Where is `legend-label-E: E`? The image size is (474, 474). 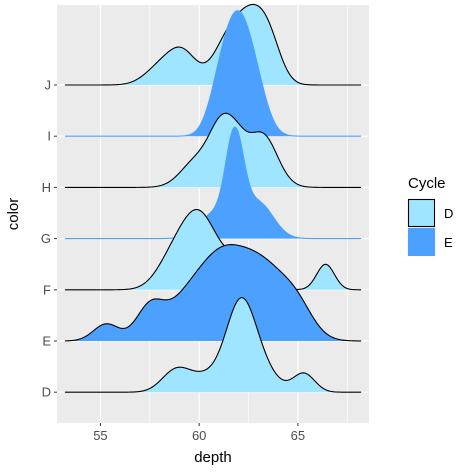
legend-label-E: E is located at coordinates (448, 242).